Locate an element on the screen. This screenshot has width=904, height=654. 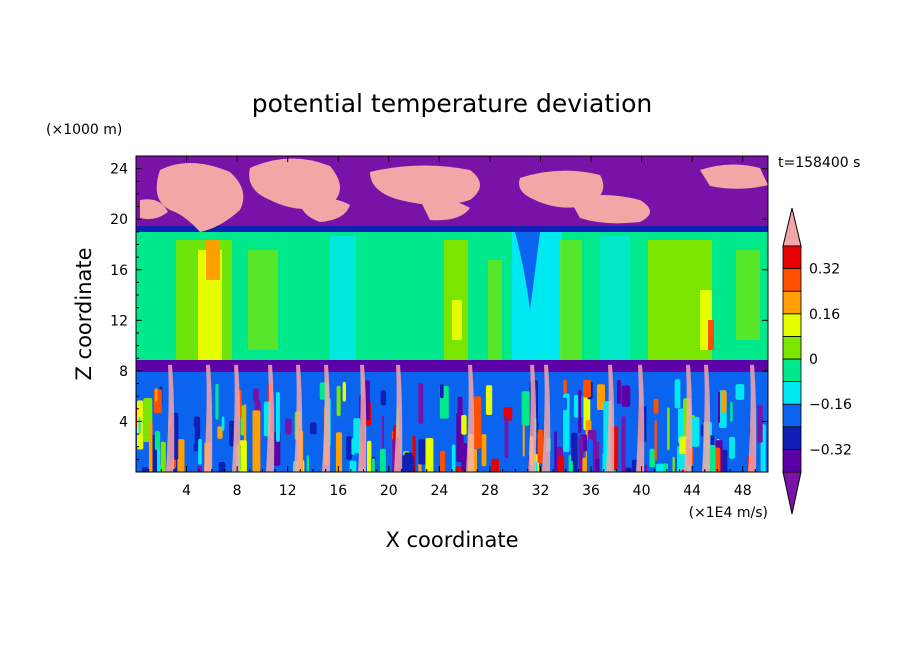
colorbar-label: −0.16 is located at coordinates (830, 405).